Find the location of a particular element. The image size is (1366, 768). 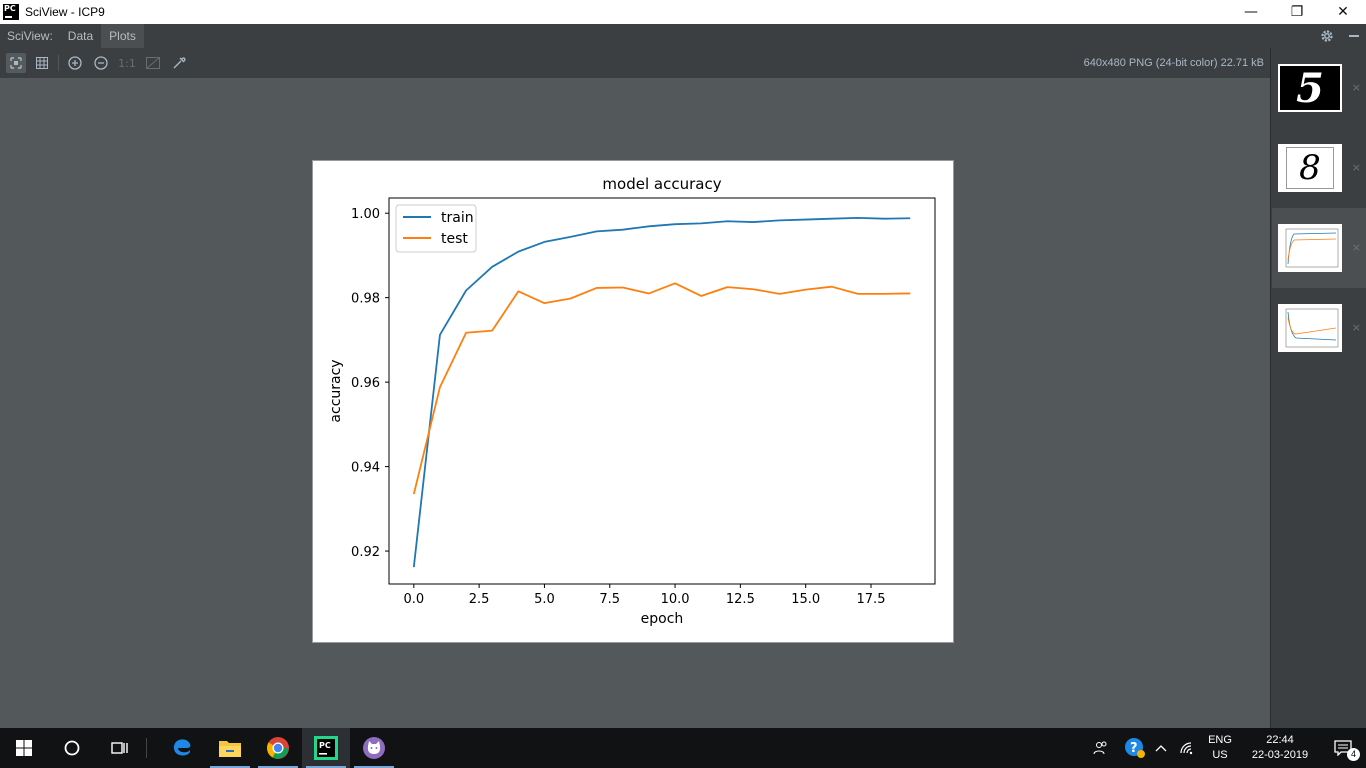

thumbnail-digit-5: 5 × is located at coordinates (1319, 88).